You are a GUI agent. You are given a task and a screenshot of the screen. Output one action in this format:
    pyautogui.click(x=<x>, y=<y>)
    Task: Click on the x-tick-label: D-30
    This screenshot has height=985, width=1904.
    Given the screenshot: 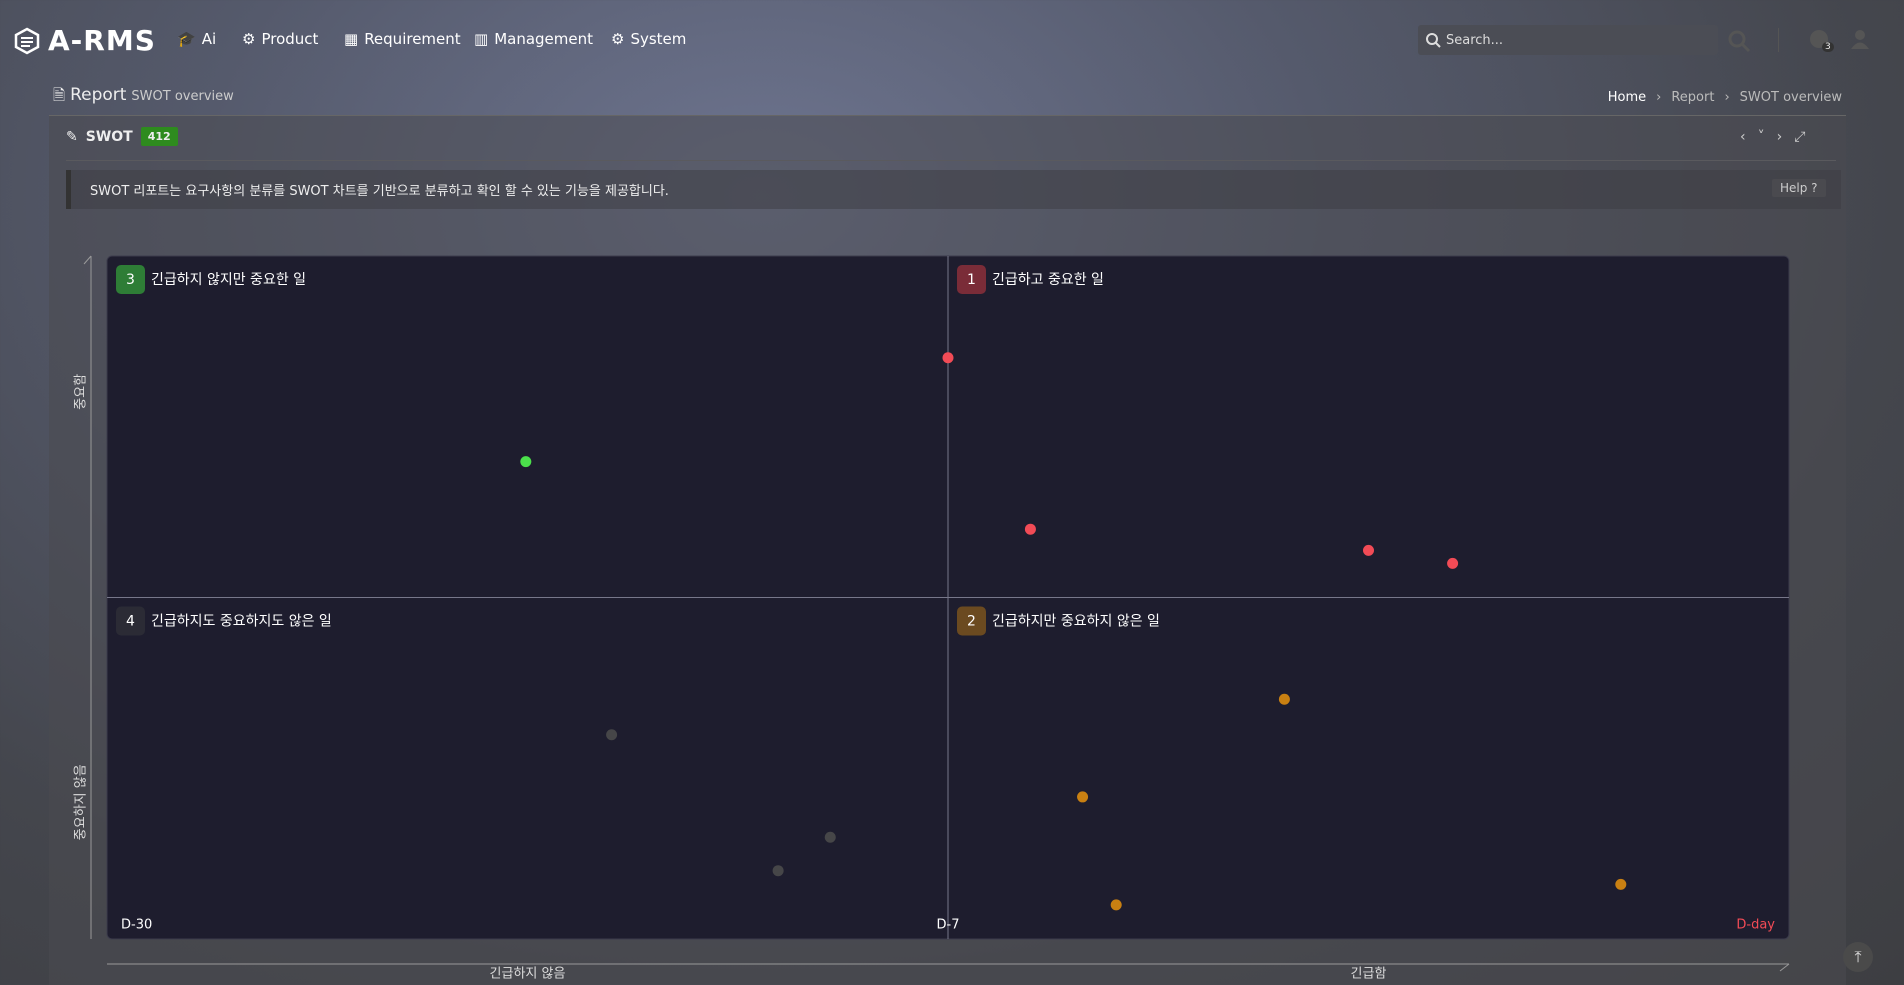 What is the action you would take?
    pyautogui.click(x=136, y=925)
    